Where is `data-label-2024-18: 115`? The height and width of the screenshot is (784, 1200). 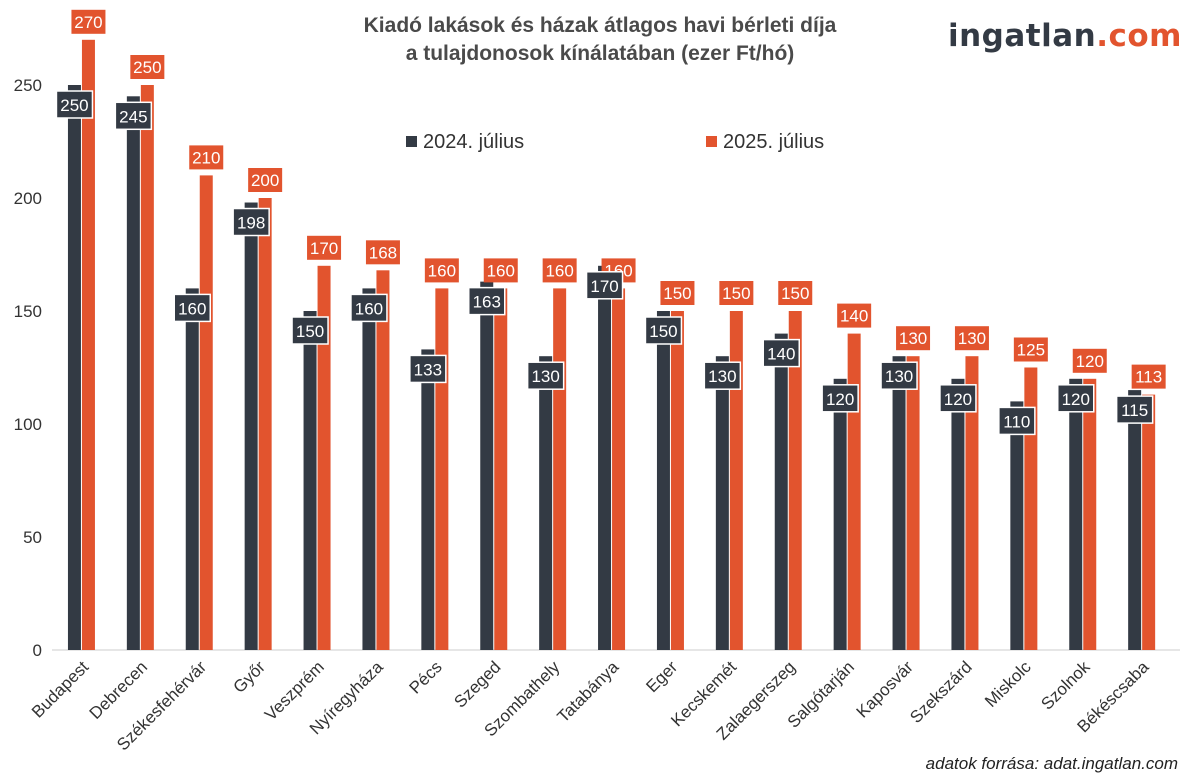 data-label-2024-18: 115 is located at coordinates (1134, 410).